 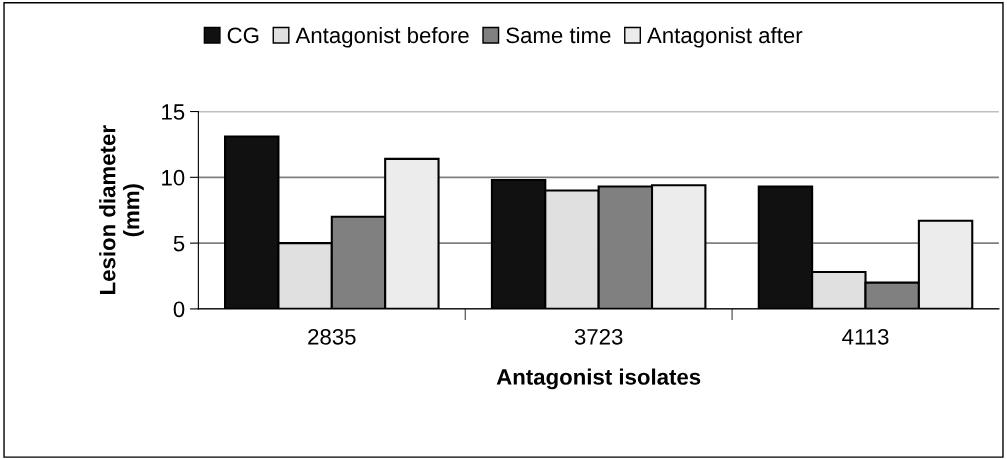 What do you see at coordinates (725, 37) in the screenshot?
I see `legend-label: Antagonist after` at bounding box center [725, 37].